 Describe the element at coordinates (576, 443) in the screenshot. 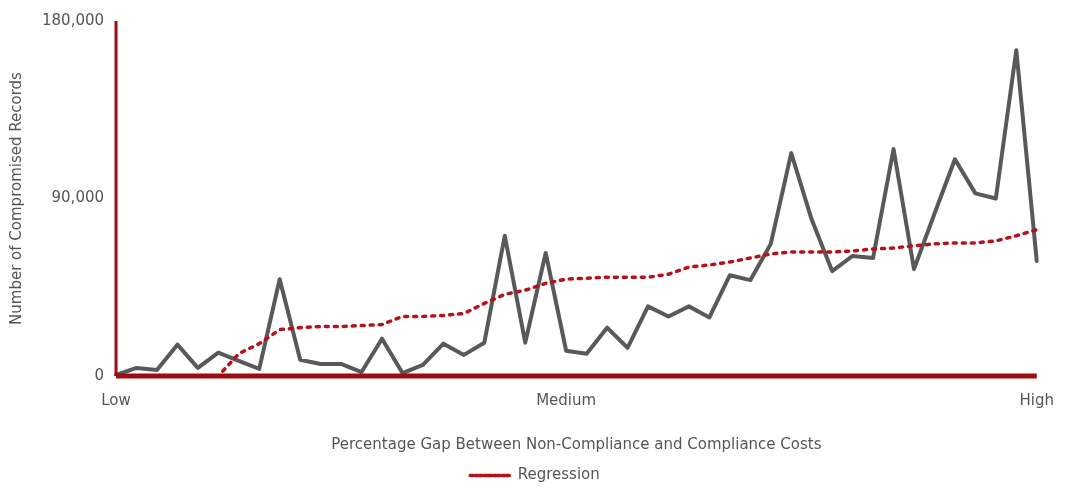

I see `x-axis-title: Percentage Gap Between Non-Compliance and Compliance Costs` at that location.